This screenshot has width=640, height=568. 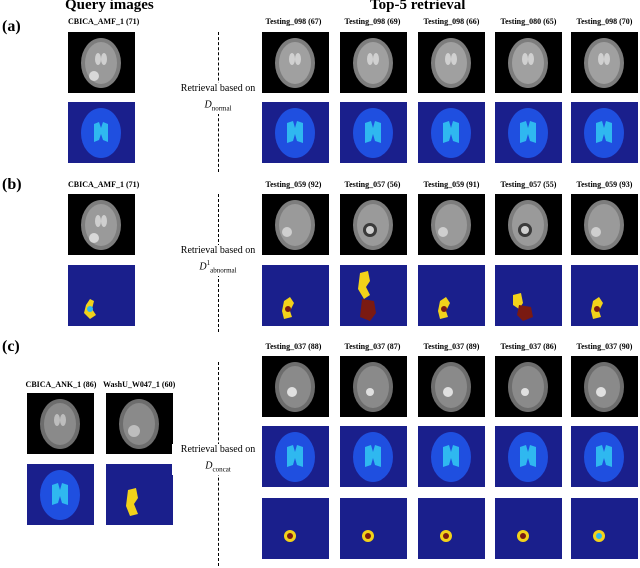 What do you see at coordinates (372, 346) in the screenshot?
I see `result-caption: Testing_037 (87)` at bounding box center [372, 346].